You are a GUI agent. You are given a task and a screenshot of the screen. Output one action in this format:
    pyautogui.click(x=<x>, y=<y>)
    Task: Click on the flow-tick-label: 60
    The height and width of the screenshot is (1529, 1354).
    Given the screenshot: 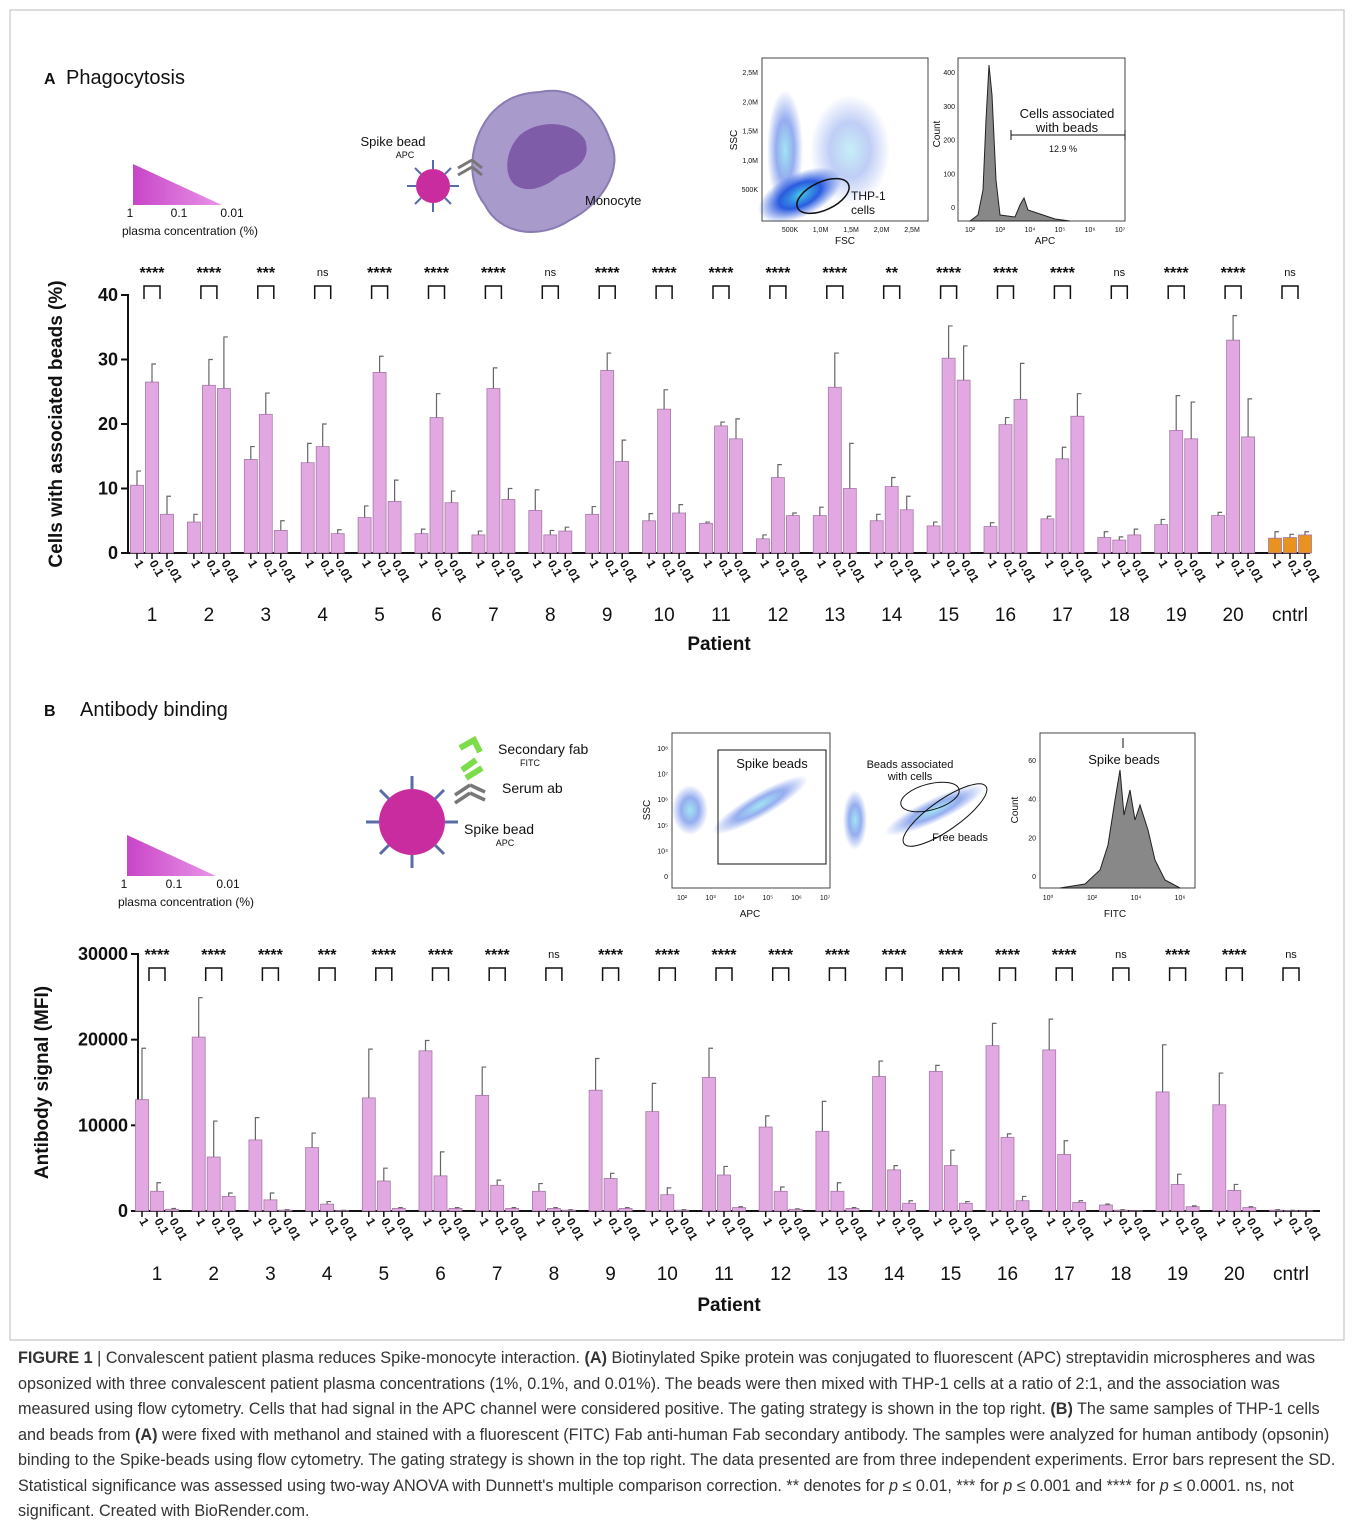 What is the action you would take?
    pyautogui.click(x=1032, y=761)
    